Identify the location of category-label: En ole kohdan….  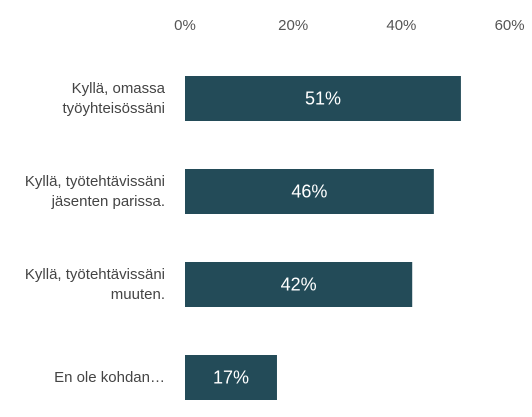
(109, 377).